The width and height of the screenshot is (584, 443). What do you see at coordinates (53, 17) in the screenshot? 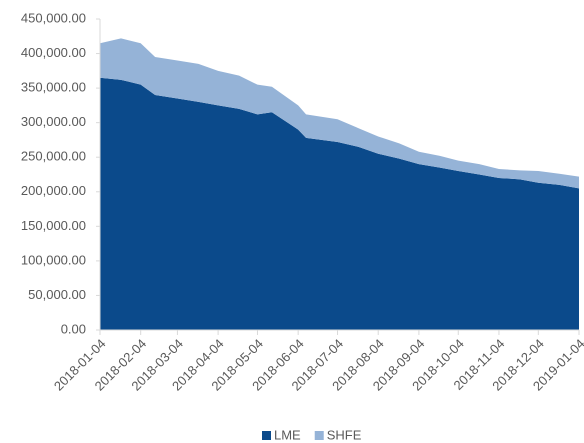
I see `y-tick-label: 450,000.00` at bounding box center [53, 17].